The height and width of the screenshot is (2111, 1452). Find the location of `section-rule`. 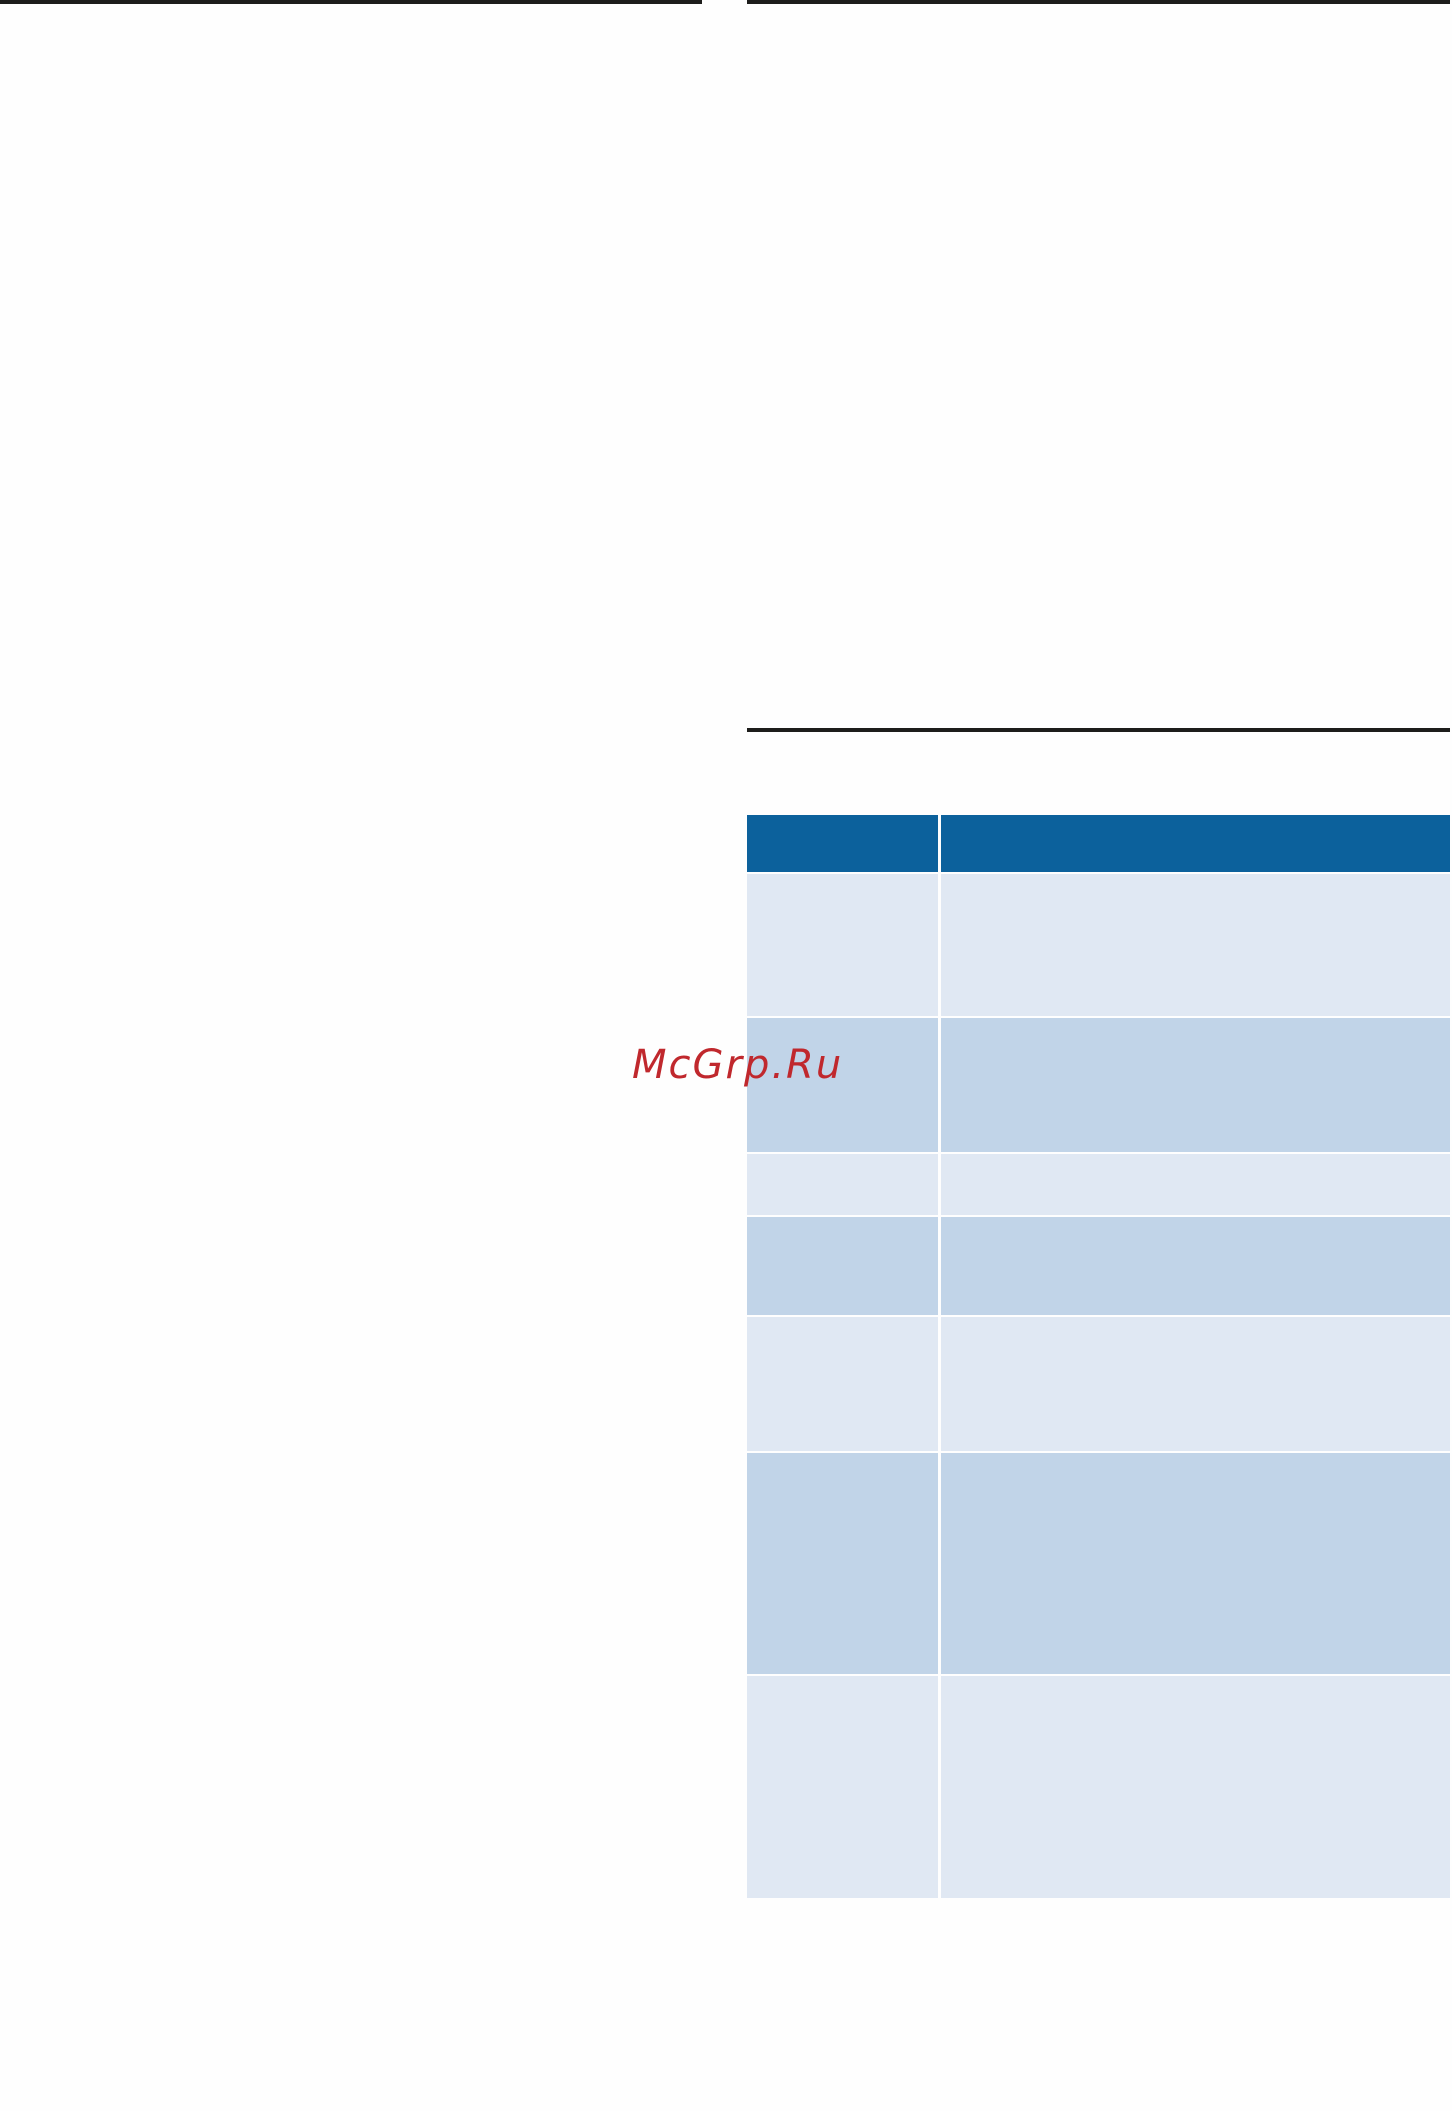

section-rule is located at coordinates (1098, 730).